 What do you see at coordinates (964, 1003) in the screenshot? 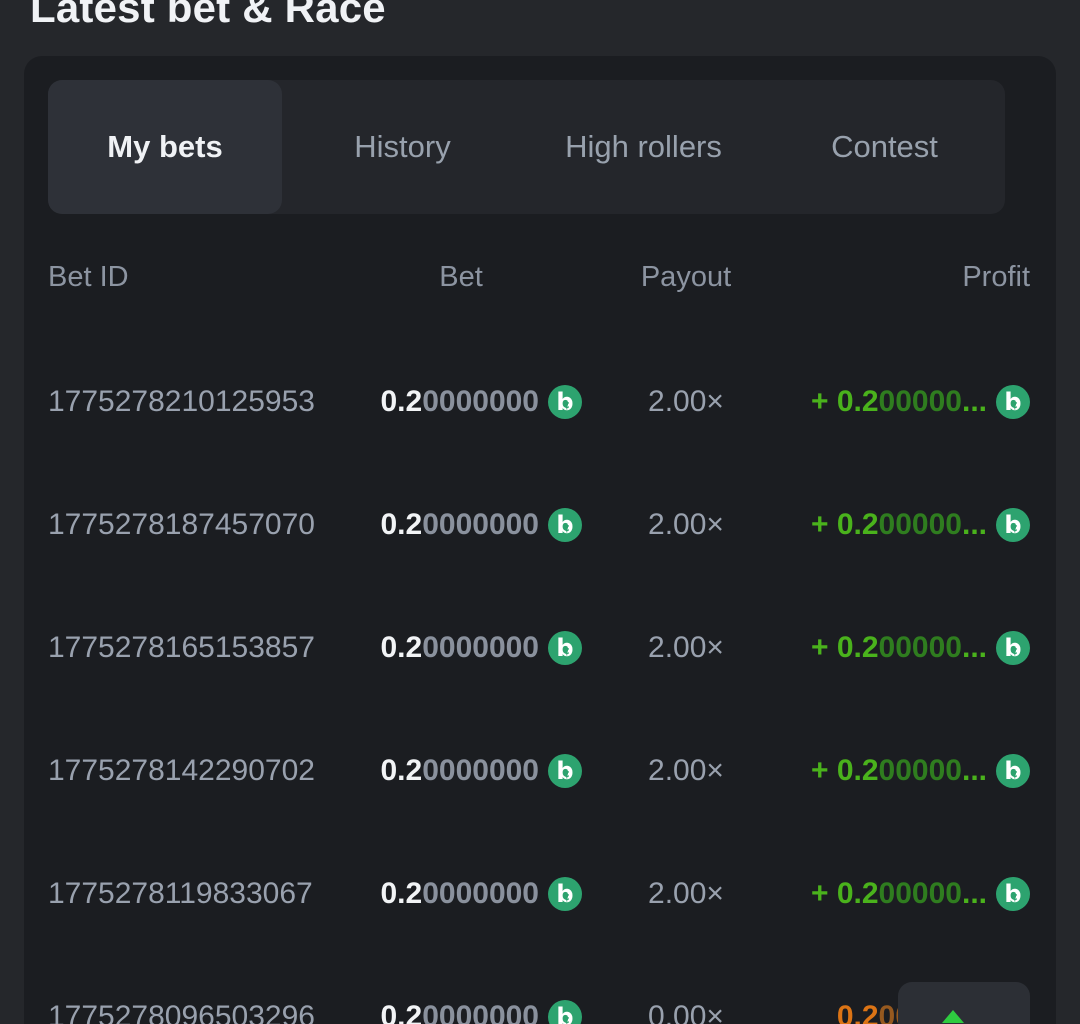
I see `floating-widget` at bounding box center [964, 1003].